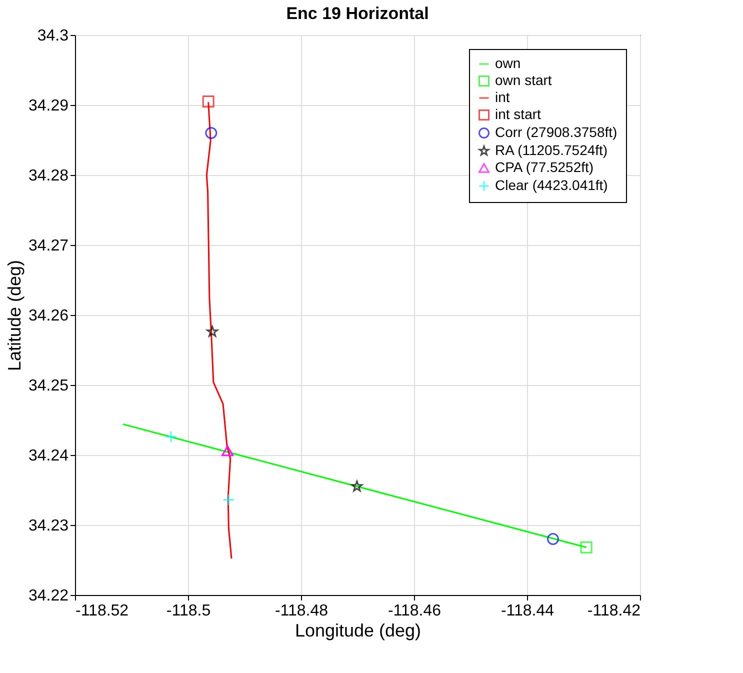  What do you see at coordinates (502, 97) in the screenshot?
I see `legend-label: int` at bounding box center [502, 97].